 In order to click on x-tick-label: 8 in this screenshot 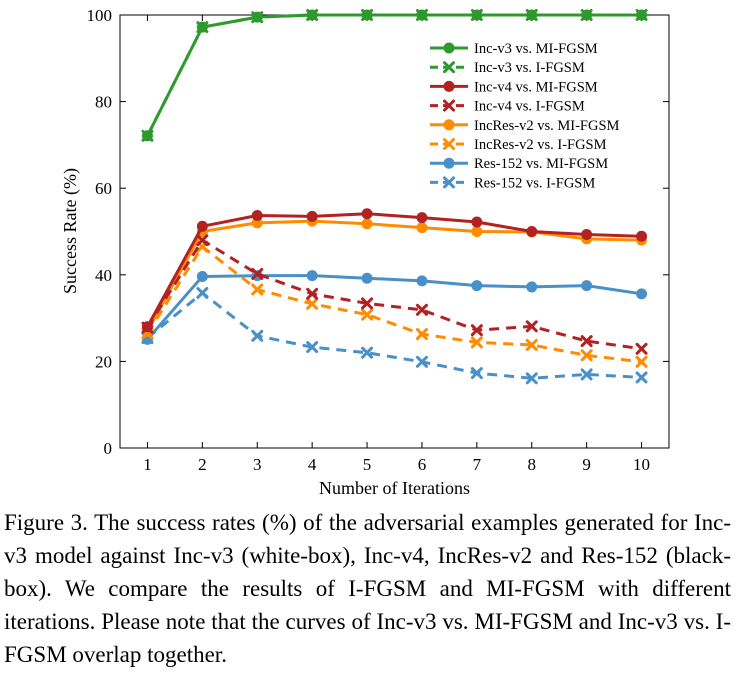, I will do `click(532, 464)`.